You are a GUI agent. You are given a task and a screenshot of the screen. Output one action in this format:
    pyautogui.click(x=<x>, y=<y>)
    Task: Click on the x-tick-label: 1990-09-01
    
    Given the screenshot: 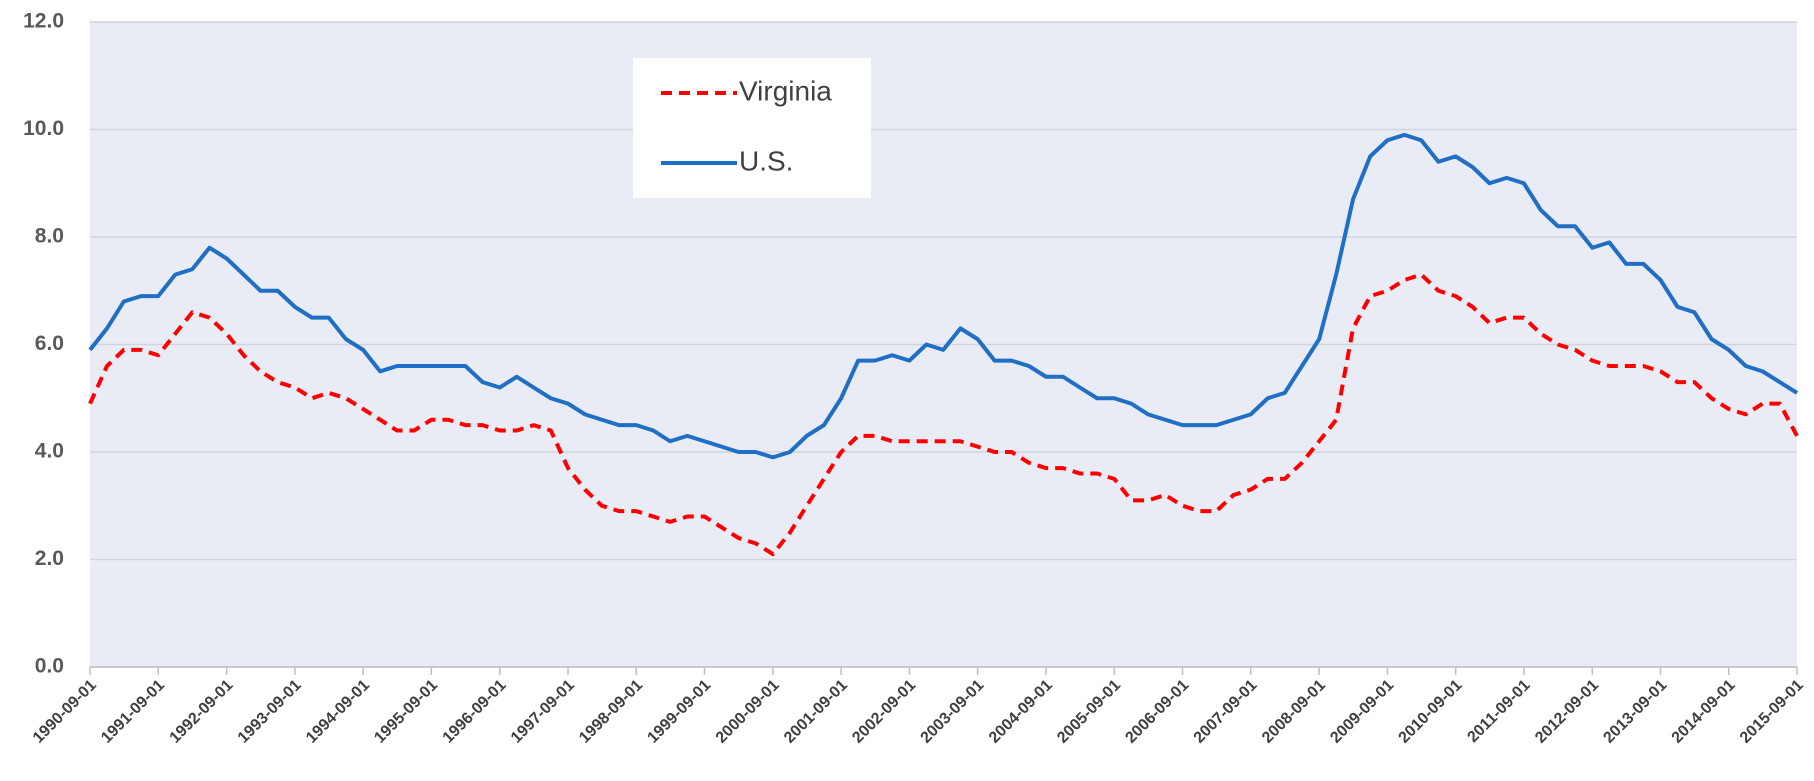 What is the action you would take?
    pyautogui.click(x=65, y=712)
    